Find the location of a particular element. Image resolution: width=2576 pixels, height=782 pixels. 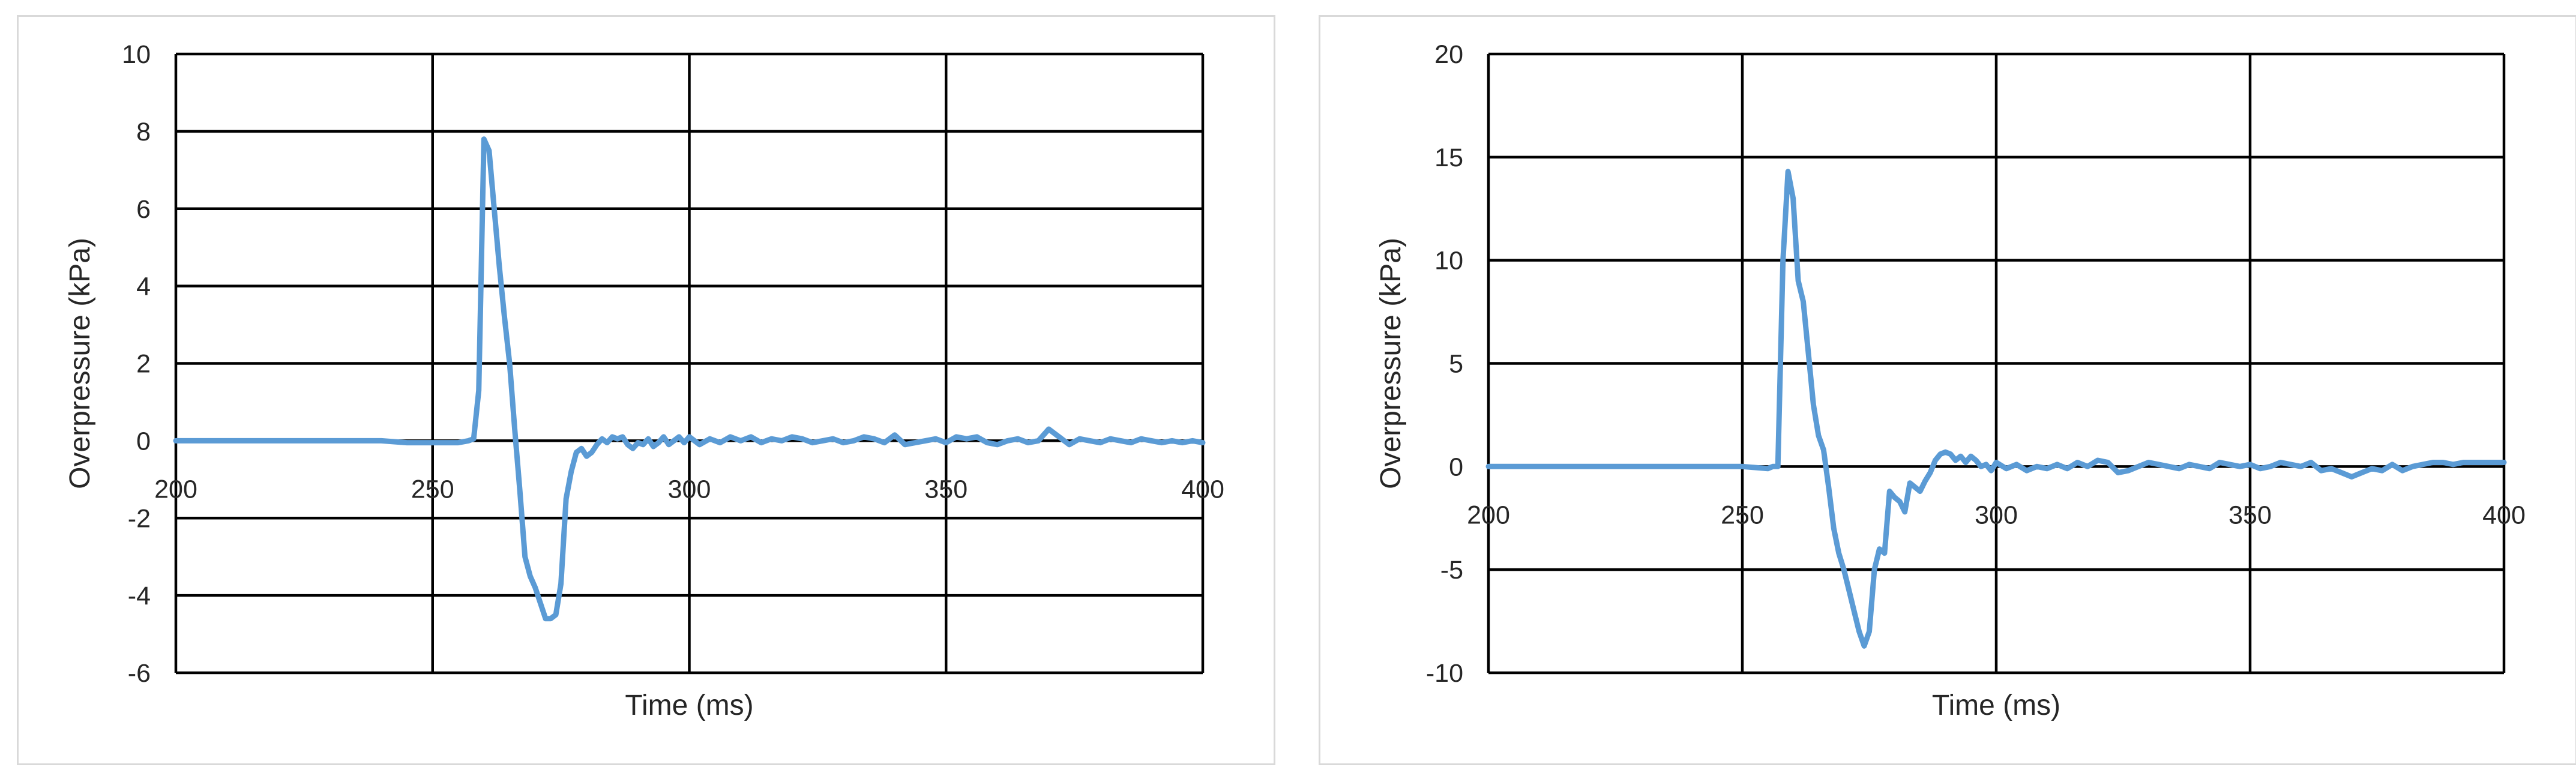

y-tick-label: 20 is located at coordinates (1448, 55).